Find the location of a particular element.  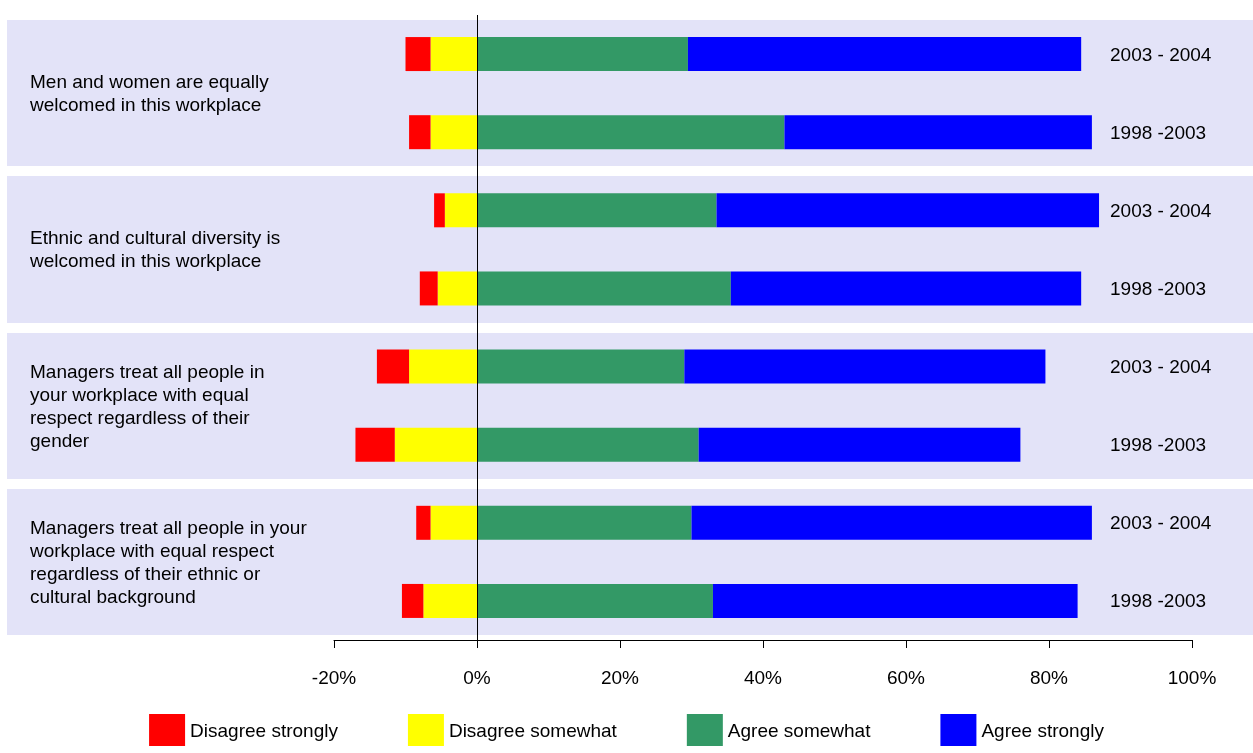

legend-label: Disagree somewhat is located at coordinates (533, 730).